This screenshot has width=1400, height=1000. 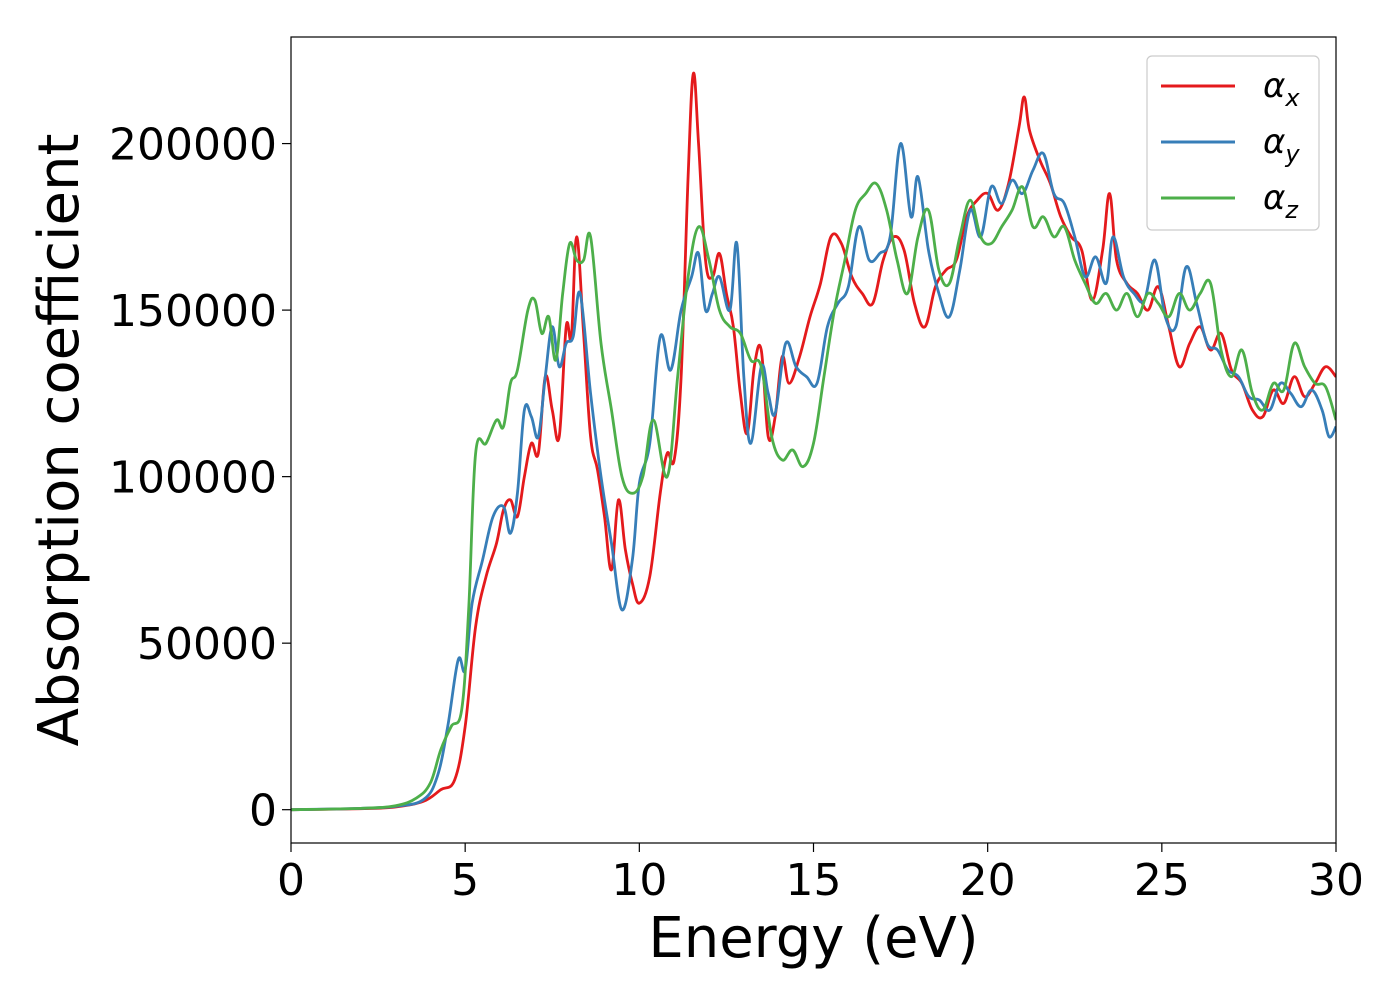 I want to click on x-tick-label: 15, so click(x=814, y=880).